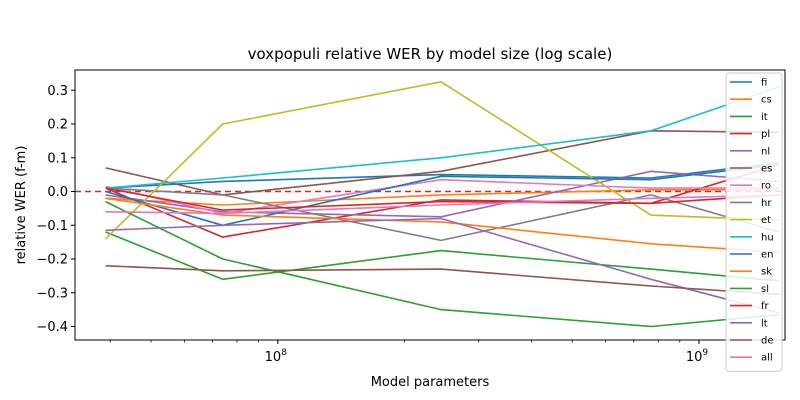 Image resolution: width=800 pixels, height=400 pixels. I want to click on series-line-de, so click(442, 280).